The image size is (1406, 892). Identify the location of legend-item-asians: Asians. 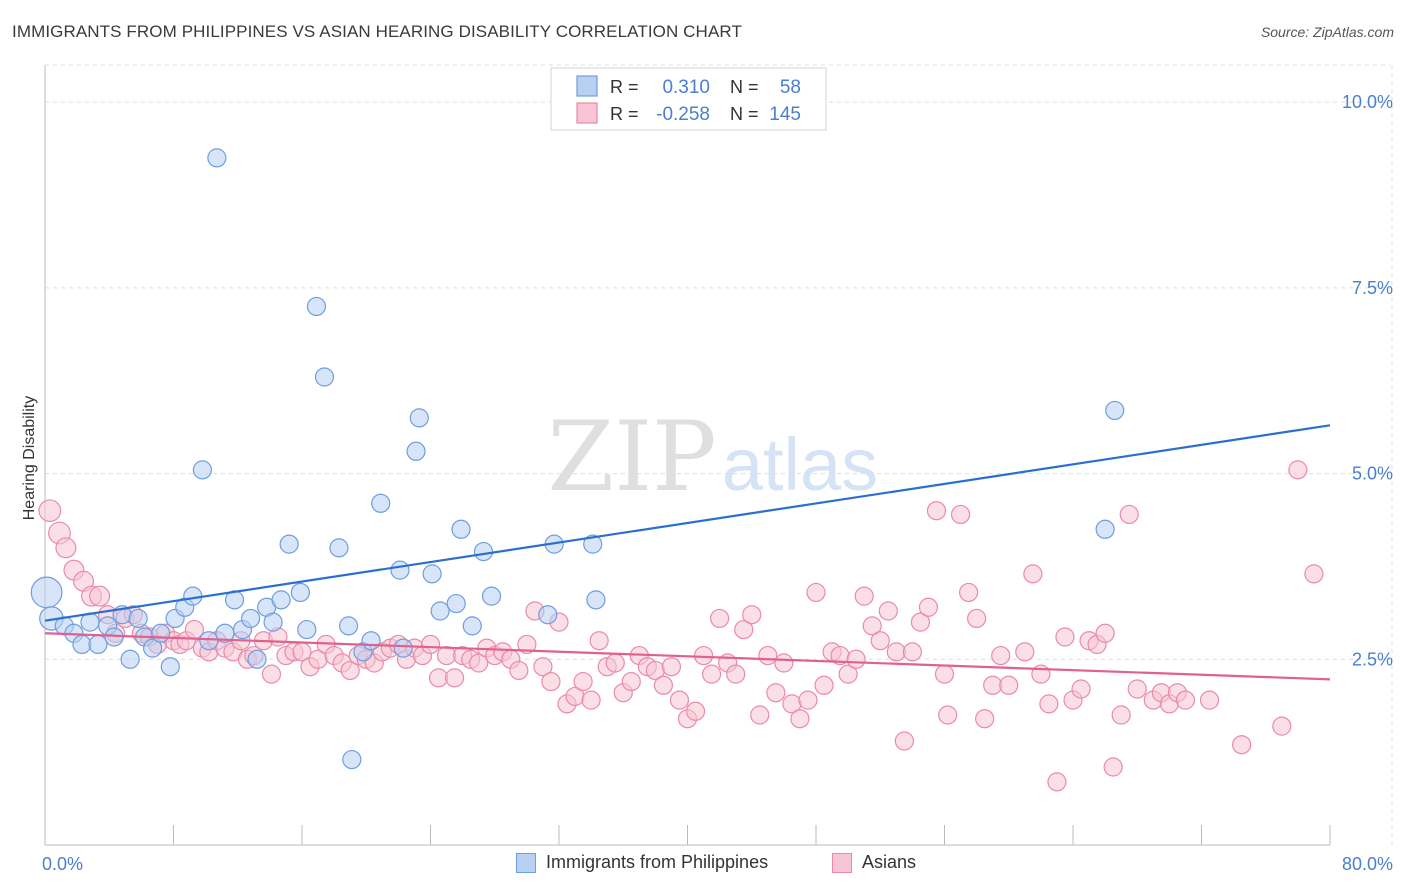
(874, 862).